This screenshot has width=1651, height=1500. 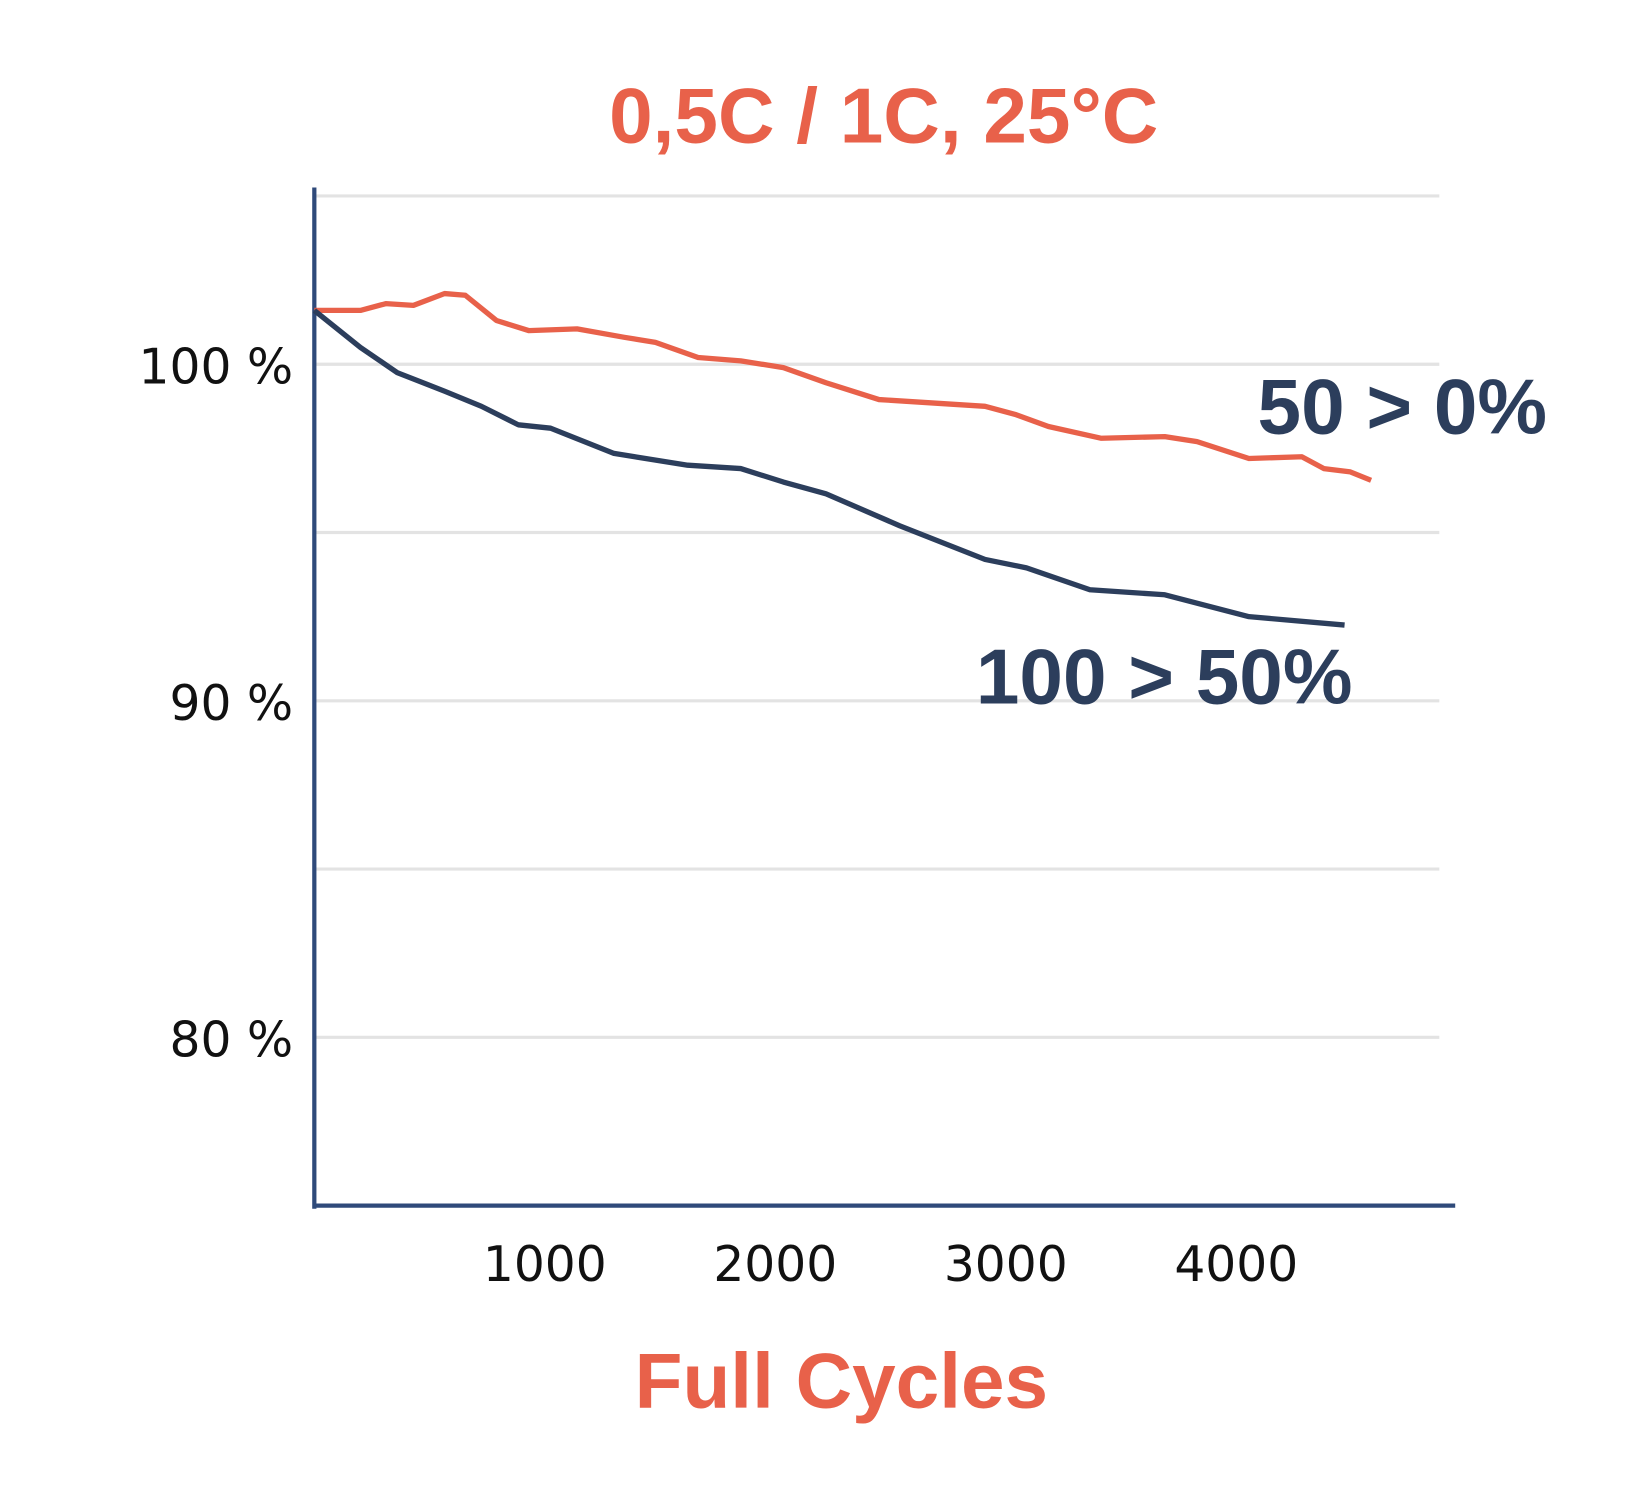 What do you see at coordinates (775, 1265) in the screenshot?
I see `x-tick-label: 2000` at bounding box center [775, 1265].